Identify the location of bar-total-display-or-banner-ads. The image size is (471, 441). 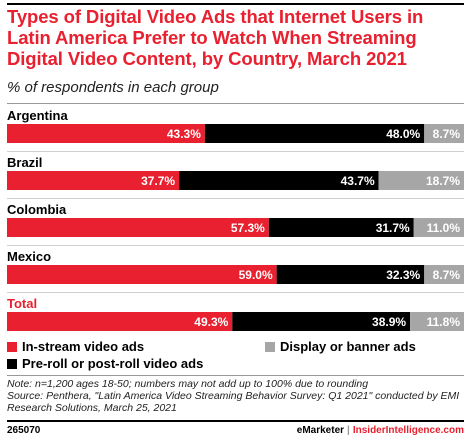
(437, 321).